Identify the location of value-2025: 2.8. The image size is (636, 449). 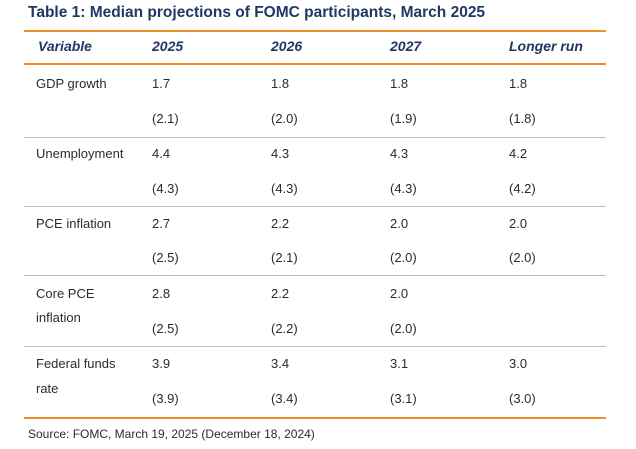
(161, 293).